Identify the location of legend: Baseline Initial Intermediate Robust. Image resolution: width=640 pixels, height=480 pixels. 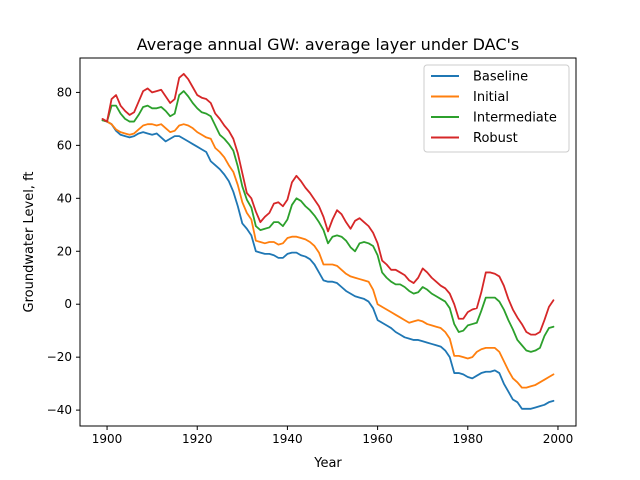
(496, 108).